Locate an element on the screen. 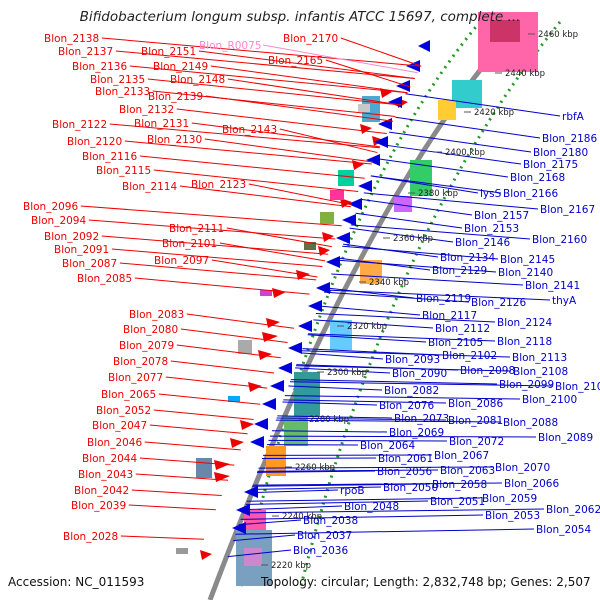 Image resolution: width=600 pixels, height=600 pixels. reverse_labels-gene-label: Blon_2058 is located at coordinates (459, 485).